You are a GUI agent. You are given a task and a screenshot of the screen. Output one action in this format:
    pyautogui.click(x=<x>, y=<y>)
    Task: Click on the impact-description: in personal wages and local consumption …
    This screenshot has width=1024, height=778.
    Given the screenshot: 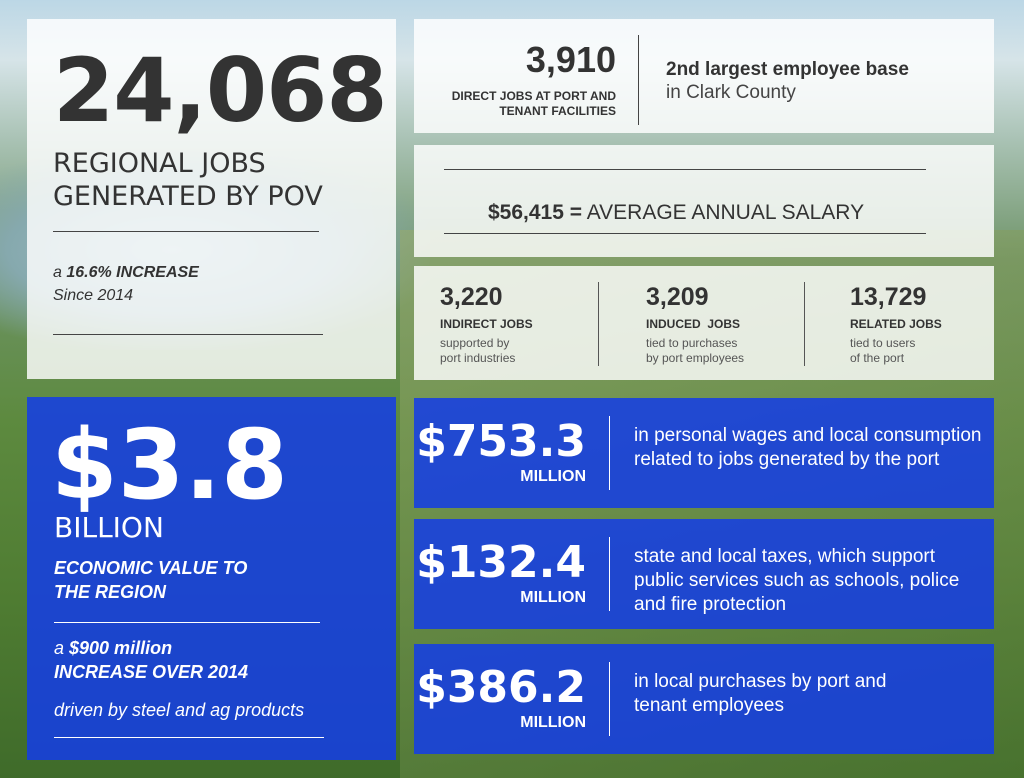 What is the action you would take?
    pyautogui.click(x=808, y=447)
    